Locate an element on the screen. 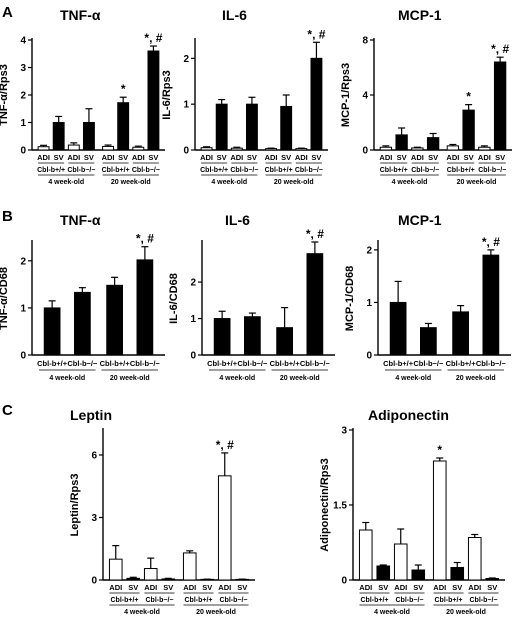 This screenshot has width=520, height=626. y-axis-label: TNF-α/CD68 is located at coordinates (5, 298).